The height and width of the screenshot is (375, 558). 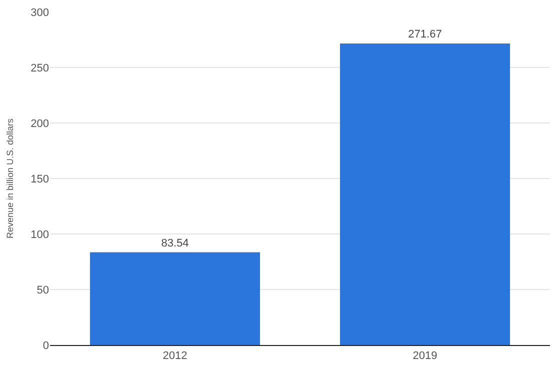 What do you see at coordinates (39, 179) in the screenshot?
I see `y-tick-label: 150` at bounding box center [39, 179].